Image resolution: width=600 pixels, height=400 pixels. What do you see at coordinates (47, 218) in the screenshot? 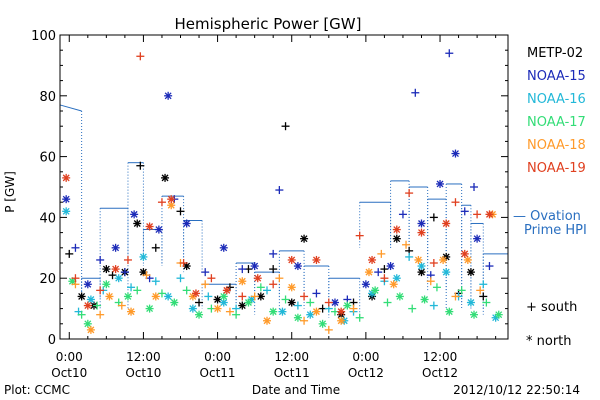
I see `y-tick-label: 40` at bounding box center [47, 218].